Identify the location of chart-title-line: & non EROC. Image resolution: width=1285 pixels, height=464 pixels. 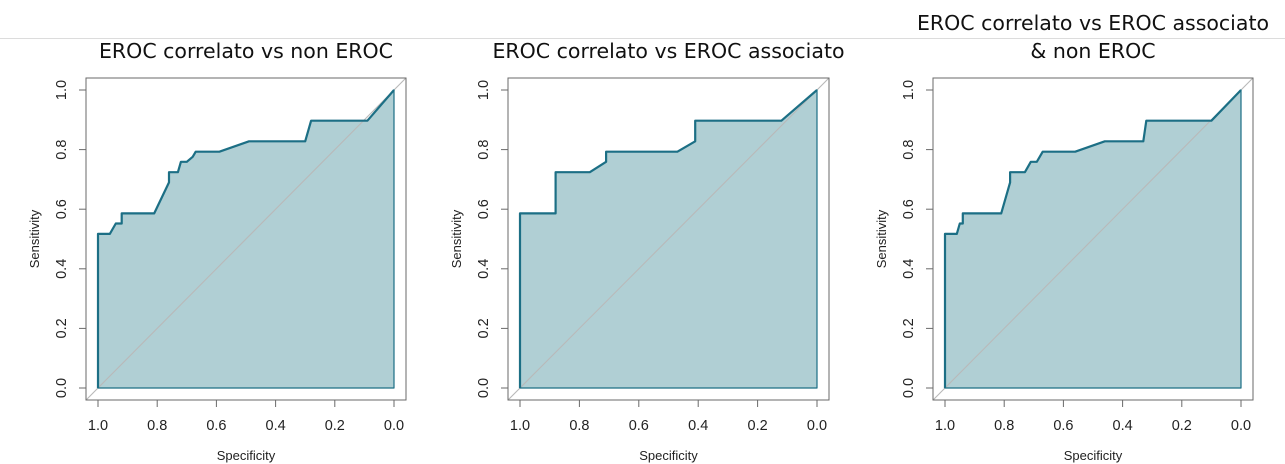
(1092, 51).